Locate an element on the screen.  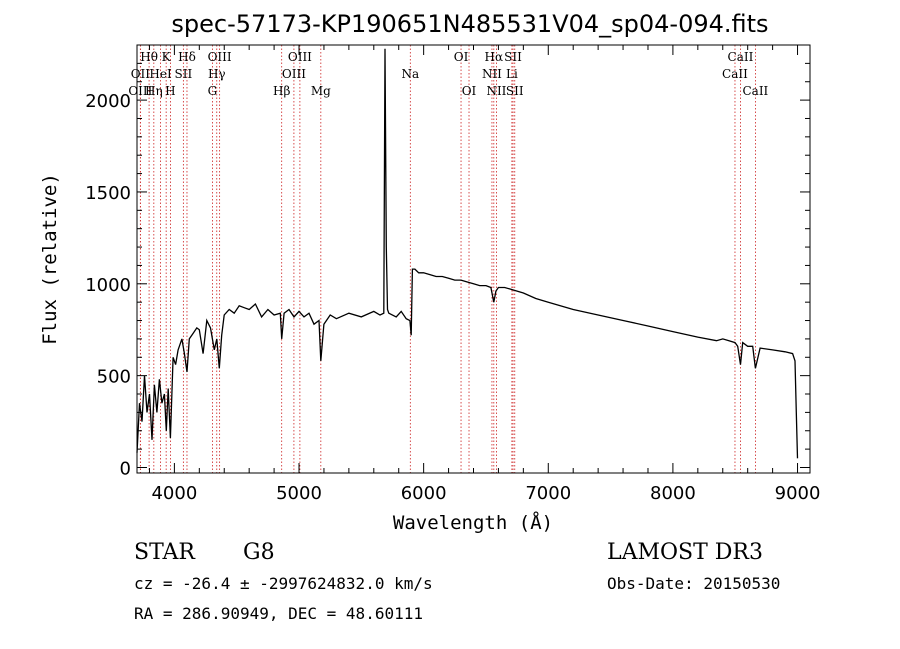
object-class: STAR is located at coordinates (165, 552).